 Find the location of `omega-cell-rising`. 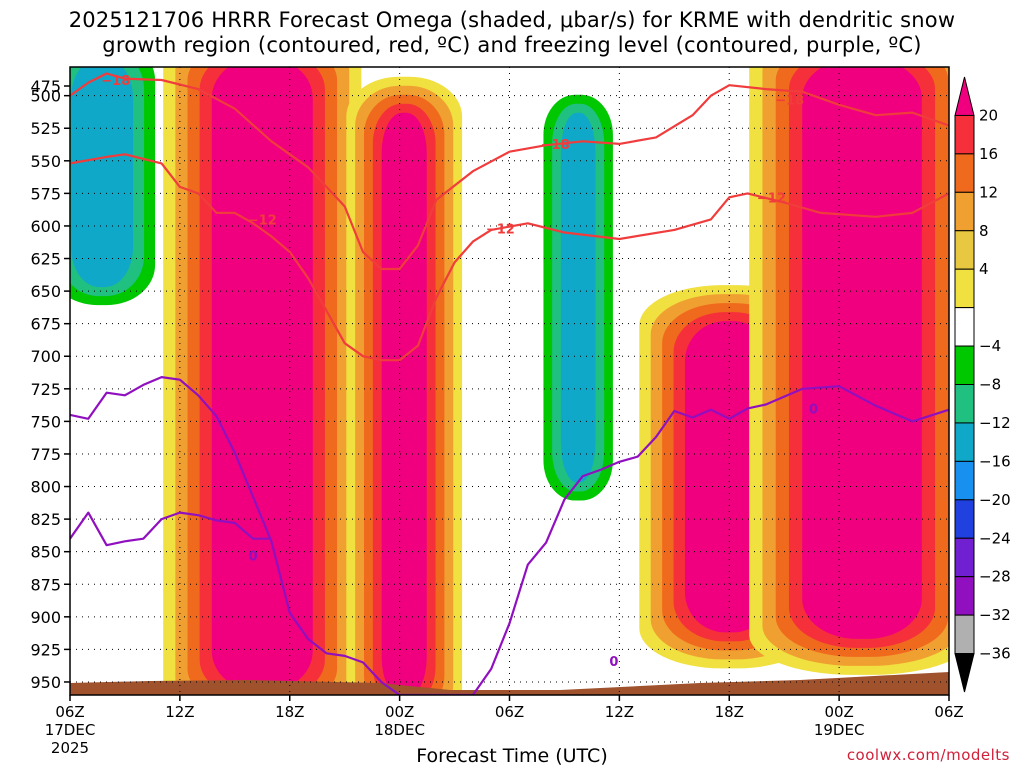

omega-cell-rising is located at coordinates (404, 385).